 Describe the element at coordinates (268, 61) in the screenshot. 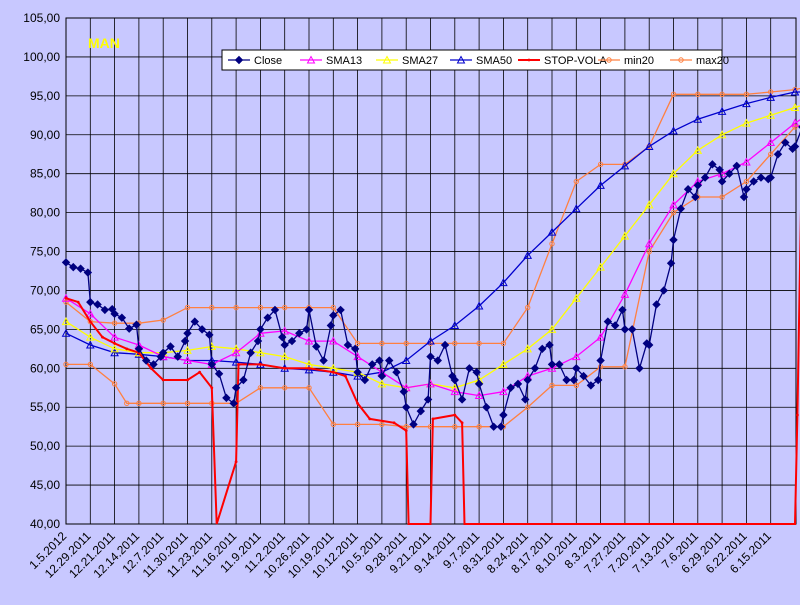

I see `legend-label: Close` at that location.